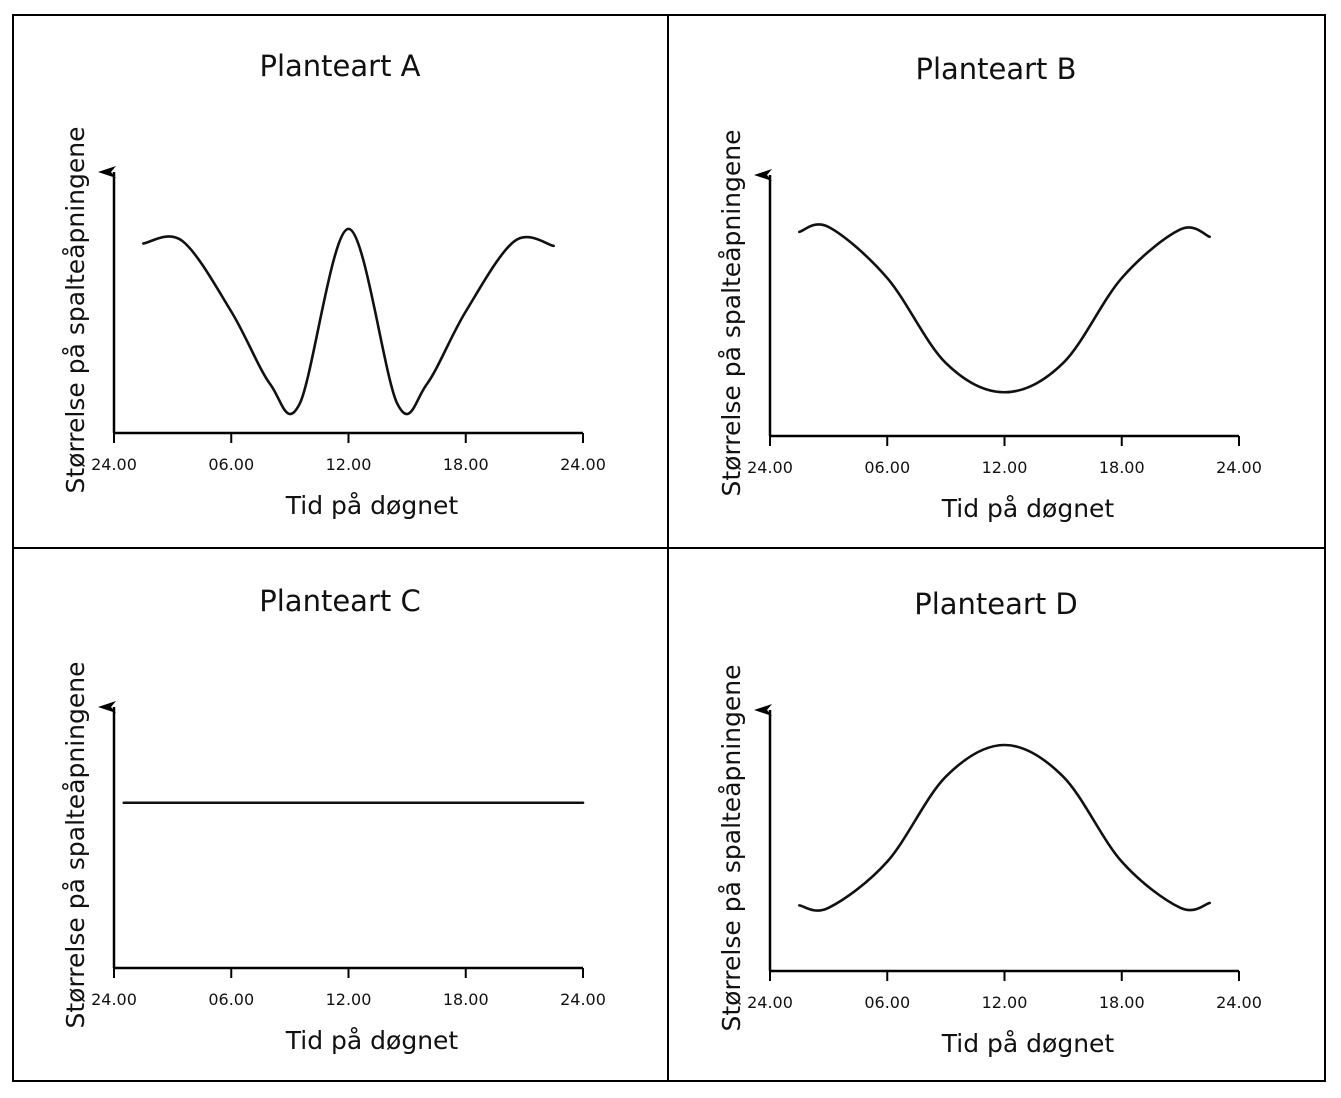  What do you see at coordinates (995, 69) in the screenshot?
I see `chart-title: Planteart B` at bounding box center [995, 69].